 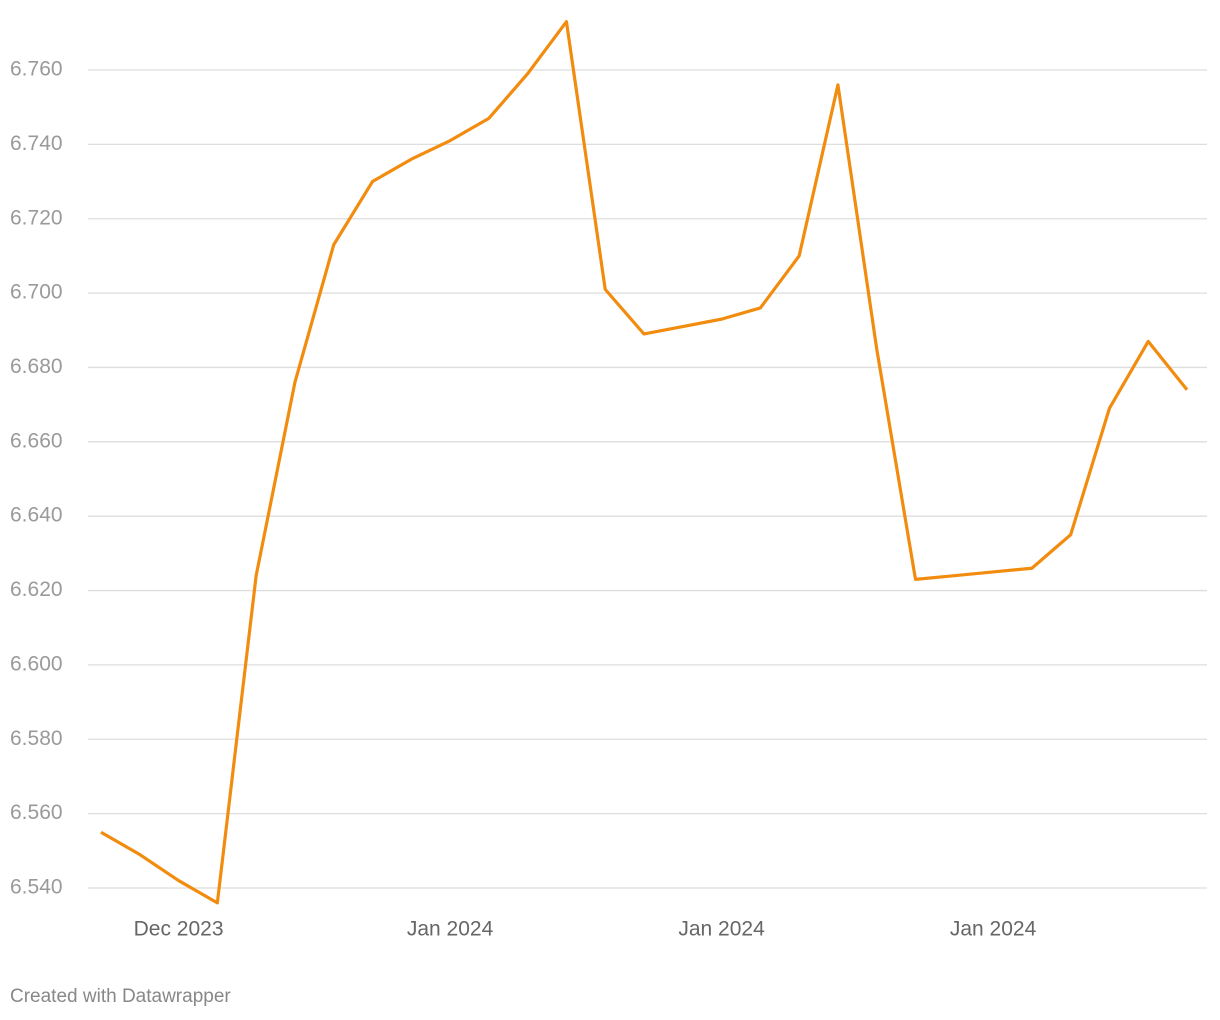 What do you see at coordinates (36, 366) in the screenshot?
I see `y-tick-label: 6.680` at bounding box center [36, 366].